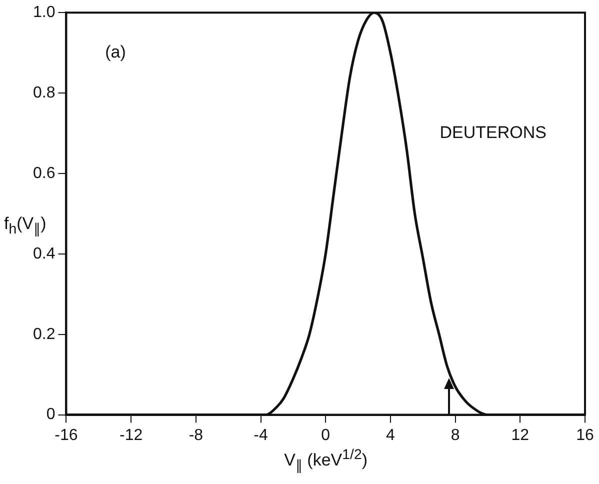 The image size is (599, 484). Describe the element at coordinates (44, 334) in the screenshot. I see `y-tick-label: 0.2` at that location.